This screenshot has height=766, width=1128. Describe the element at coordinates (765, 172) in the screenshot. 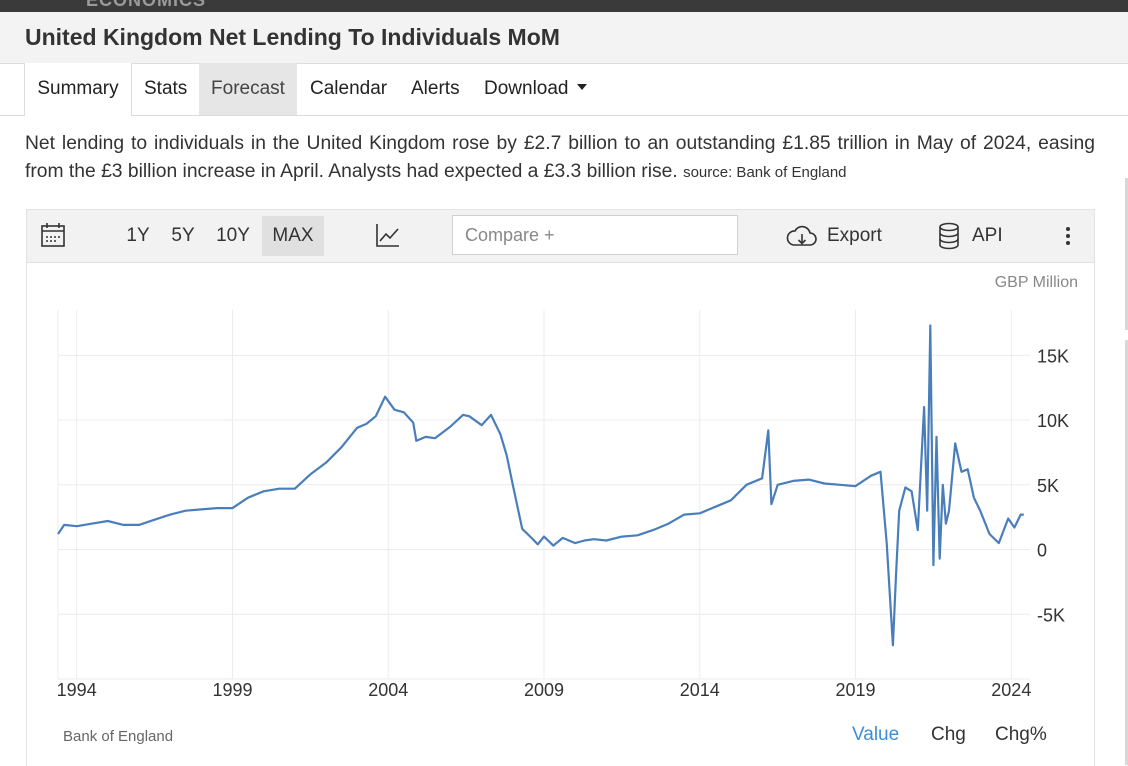

I see `source-note: source: Bank of England` at that location.